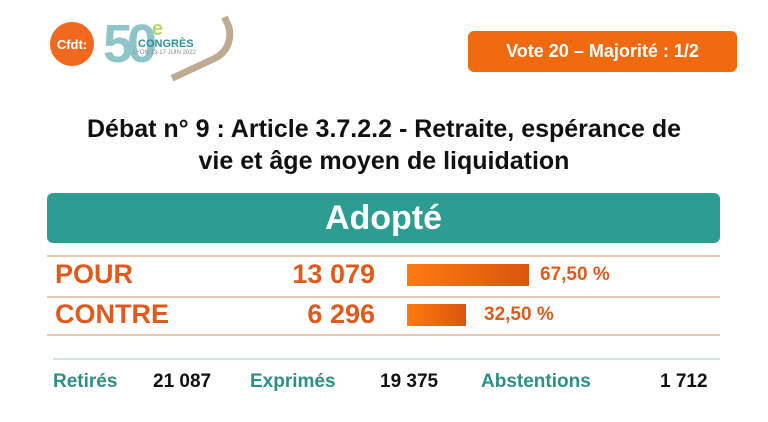 The image size is (768, 422). What do you see at coordinates (85, 381) in the screenshot?
I see `retires-label: Retirés` at bounding box center [85, 381].